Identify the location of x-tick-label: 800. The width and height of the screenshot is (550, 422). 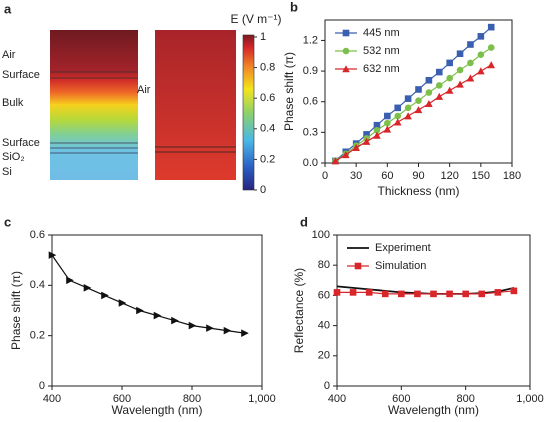
(465, 399).